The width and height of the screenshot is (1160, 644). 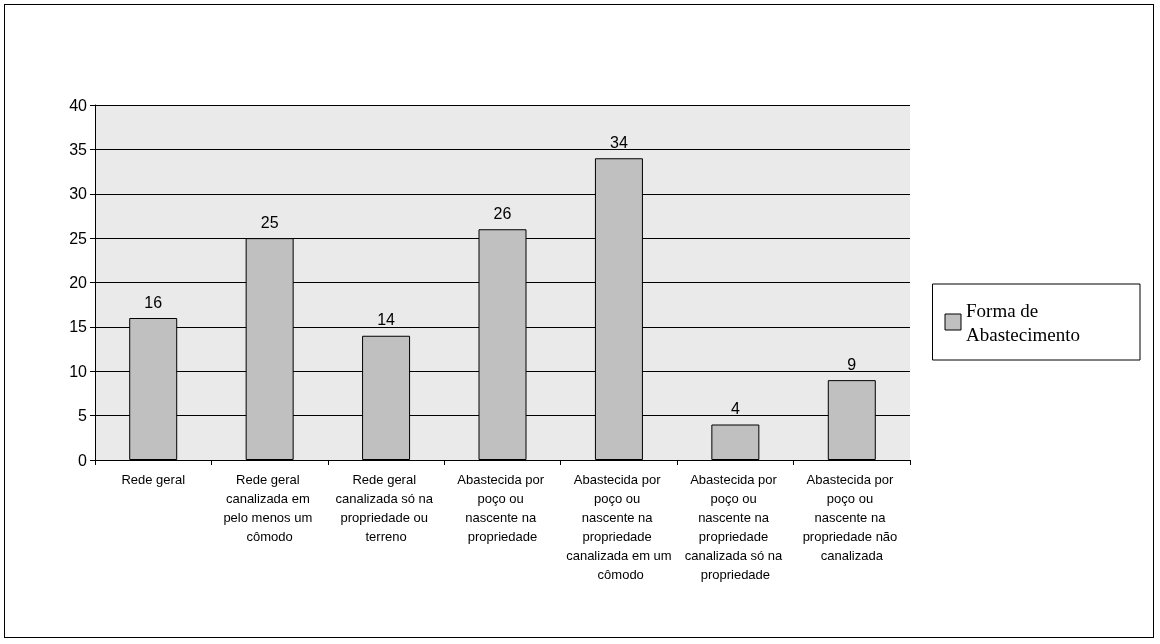 I want to click on data-label: 26, so click(x=502, y=213).